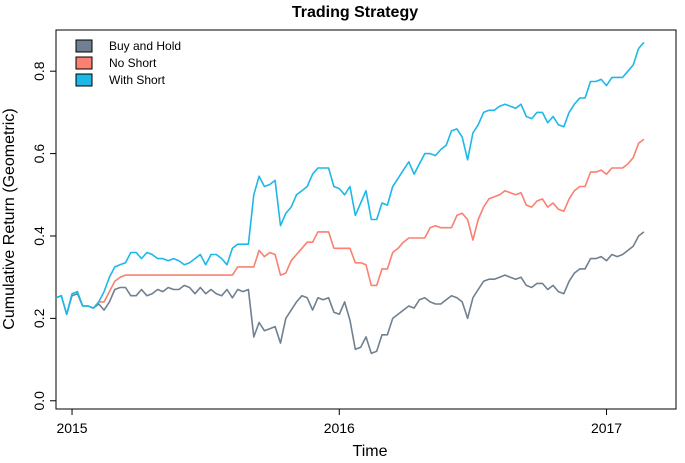  Describe the element at coordinates (606, 428) in the screenshot. I see `x-tick-label: 2017` at that location.